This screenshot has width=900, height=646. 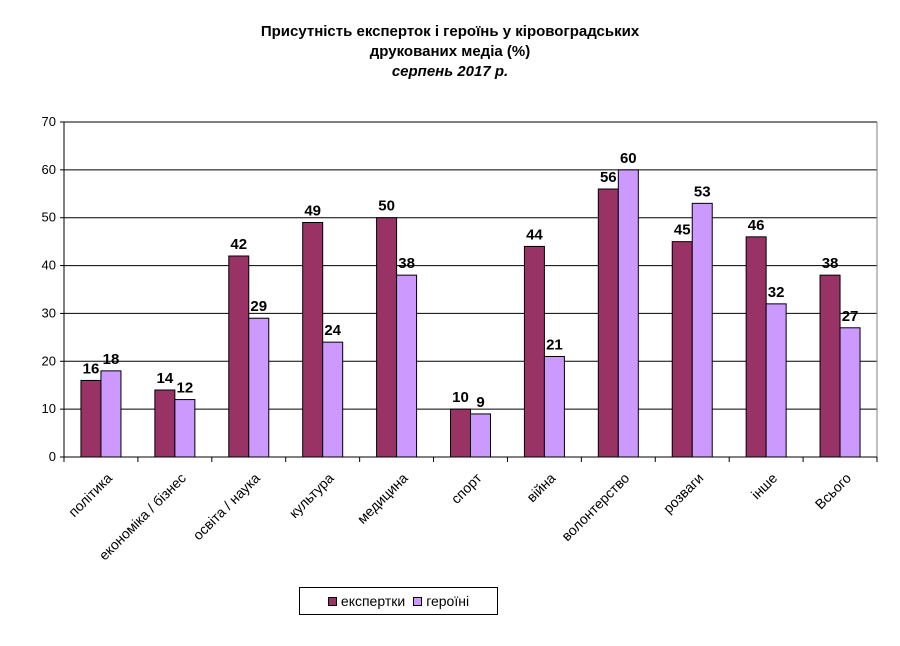 I want to click on data-label-heroines: 21, so click(x=554, y=345).